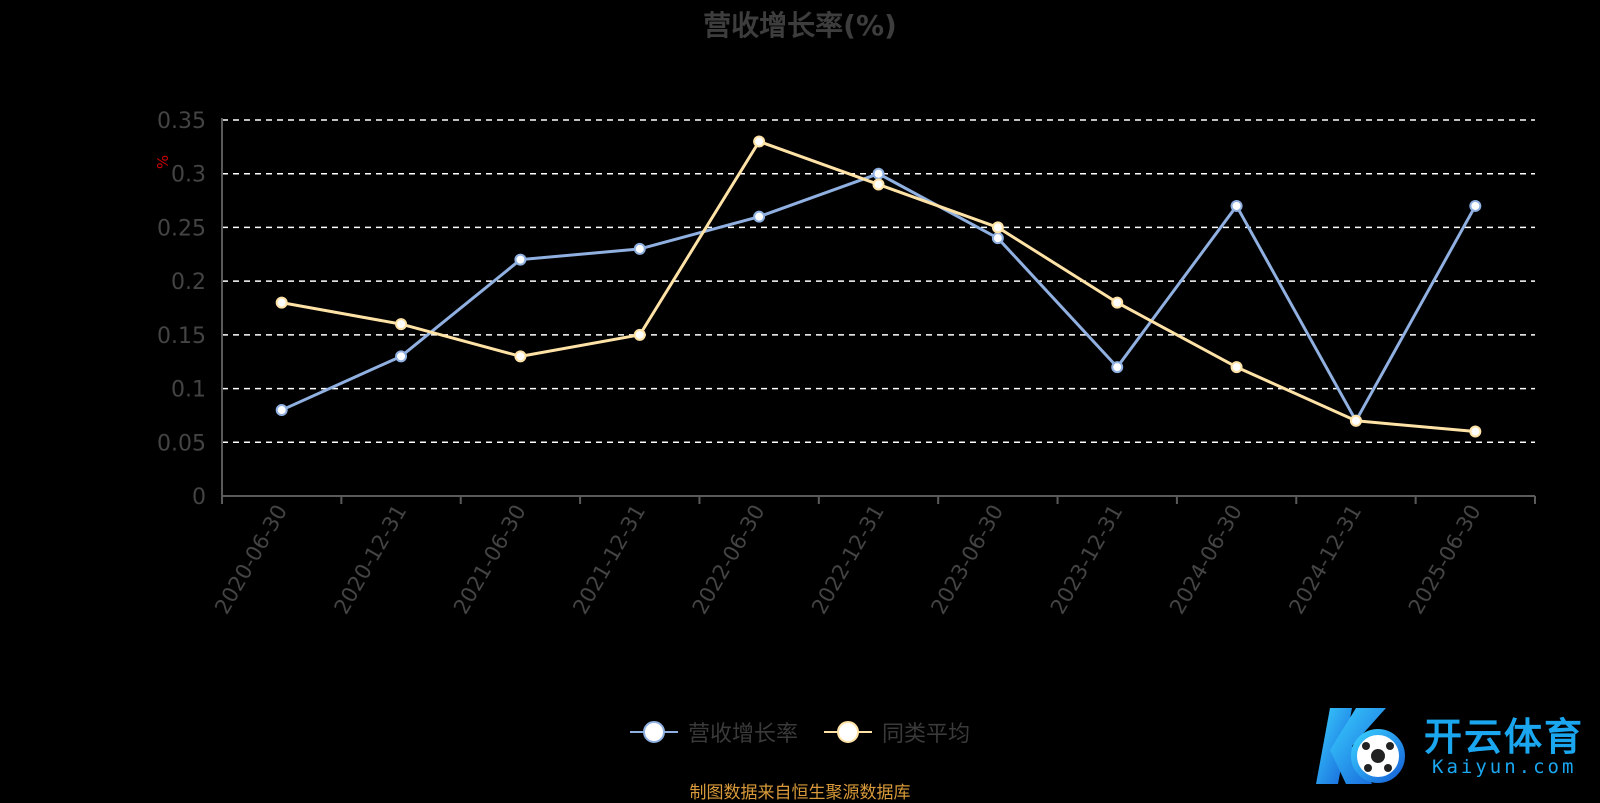 Image resolution: width=1600 pixels, height=803 pixels. I want to click on x-tick-label: 2022-12-31, so click(848, 560).